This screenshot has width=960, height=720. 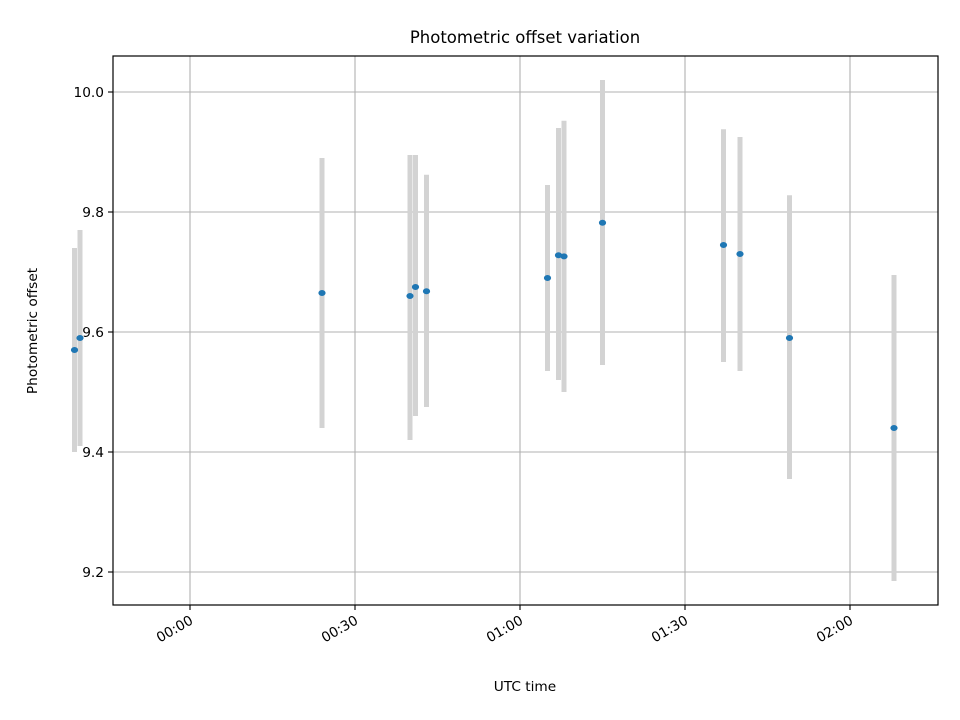 I want to click on y-tick-label: 9.4, so click(x=93, y=453).